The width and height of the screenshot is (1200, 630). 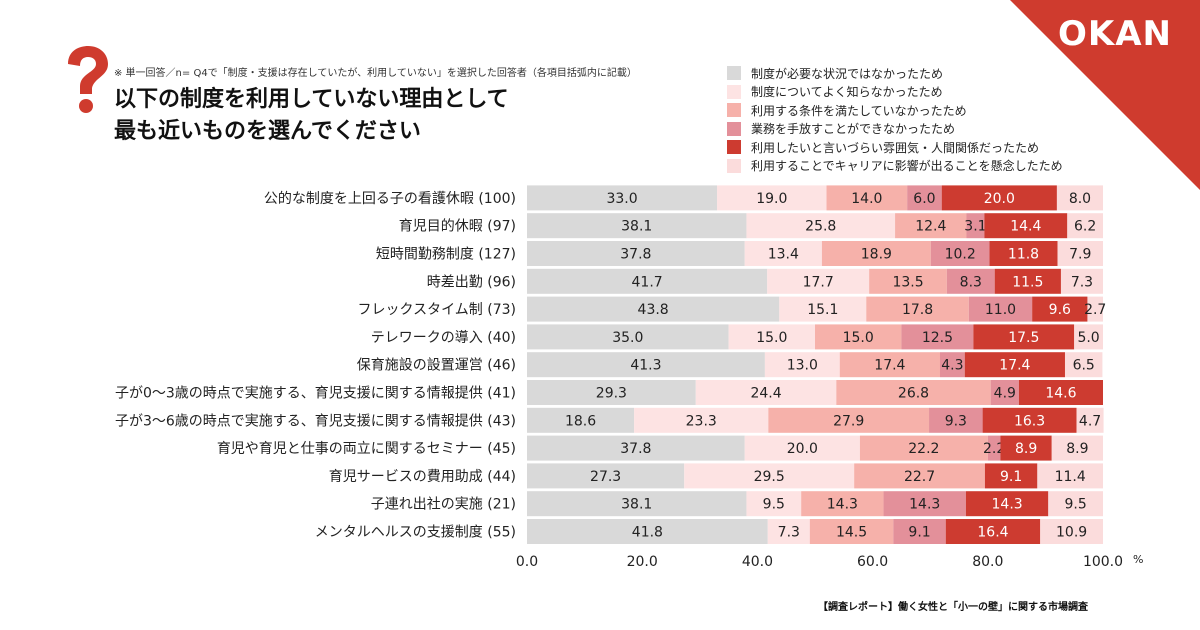 I want to click on page-title: 以下の制度を利用していない理由として 最も近いものを選んでください, so click(x=311, y=116).